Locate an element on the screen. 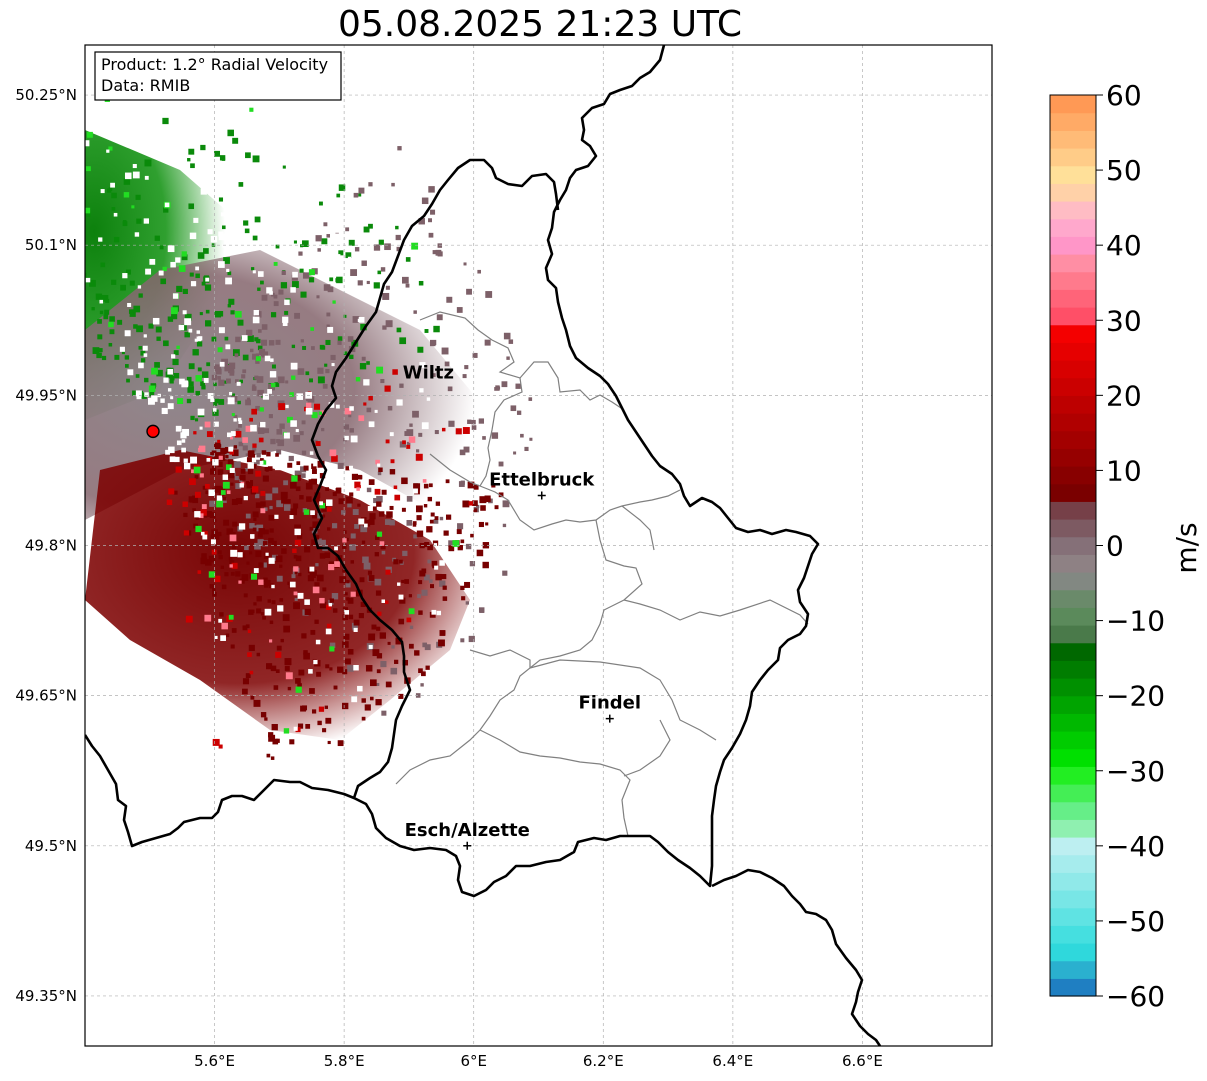 This screenshot has width=1207, height=1081. canton-border-south-a is located at coordinates (623, 700).